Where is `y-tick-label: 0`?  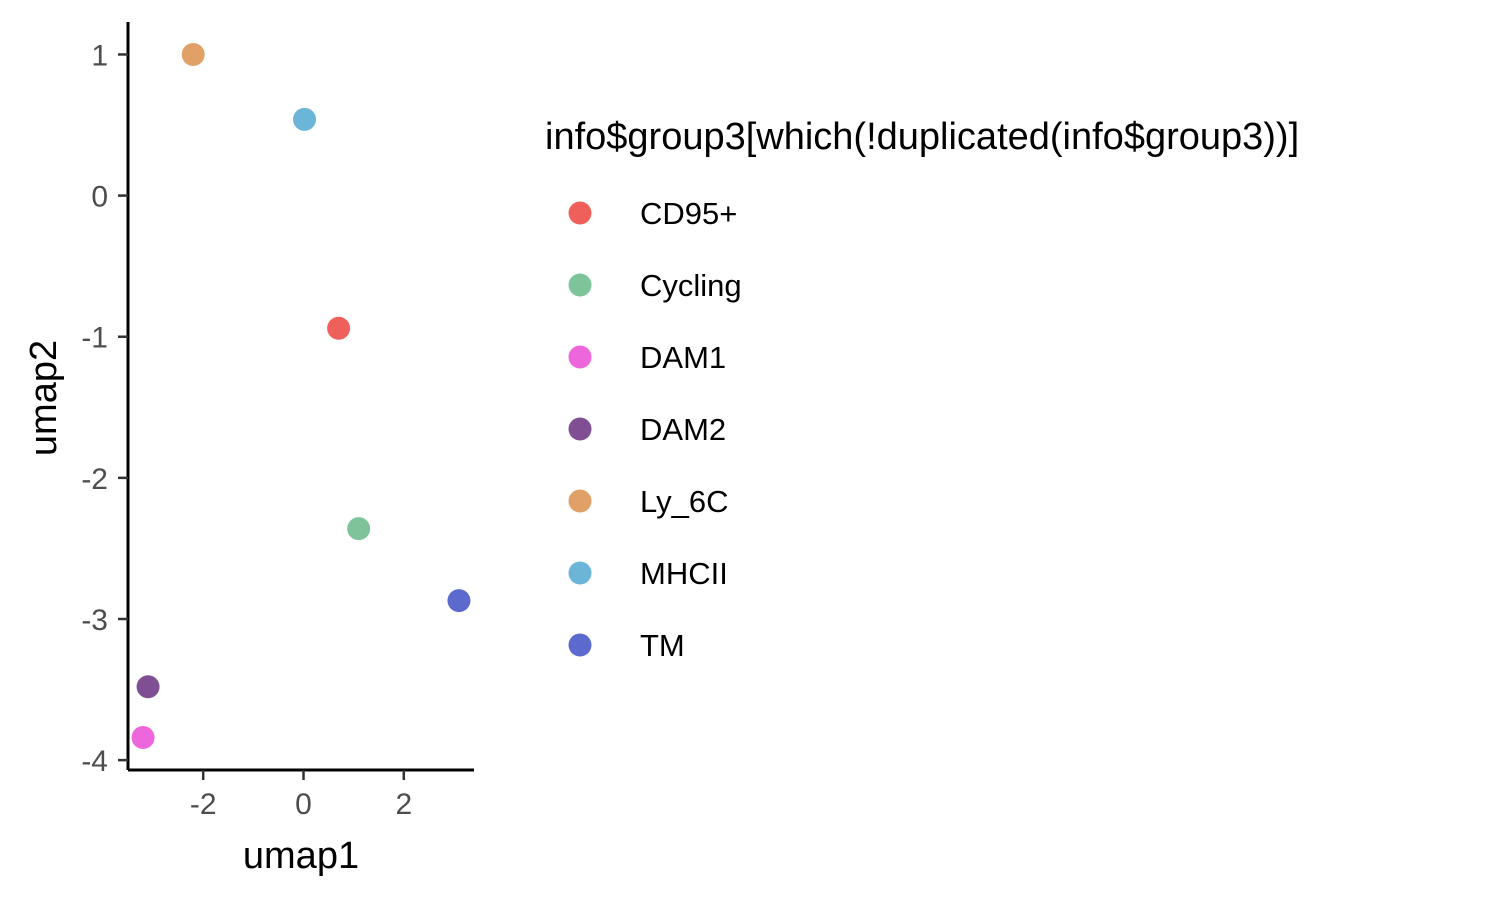
y-tick-label: 0 is located at coordinates (99, 197).